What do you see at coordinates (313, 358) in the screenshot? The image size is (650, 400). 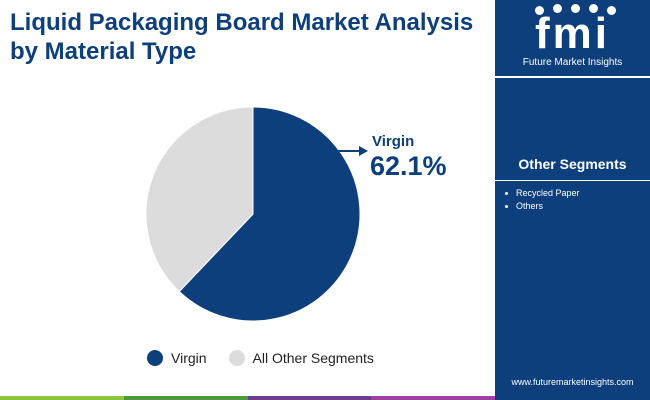 I see `legend-label-other: All Other Segments` at bounding box center [313, 358].